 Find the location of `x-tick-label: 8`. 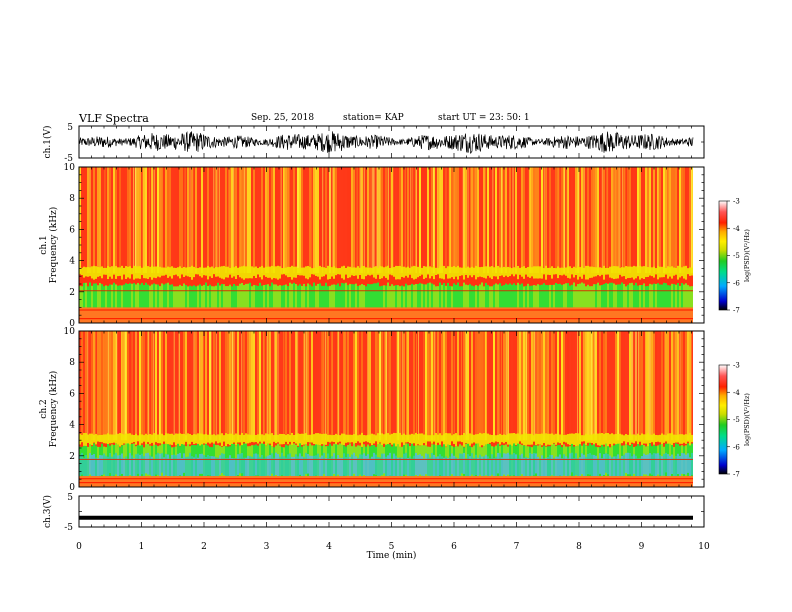

x-tick-label: 8 is located at coordinates (579, 547).